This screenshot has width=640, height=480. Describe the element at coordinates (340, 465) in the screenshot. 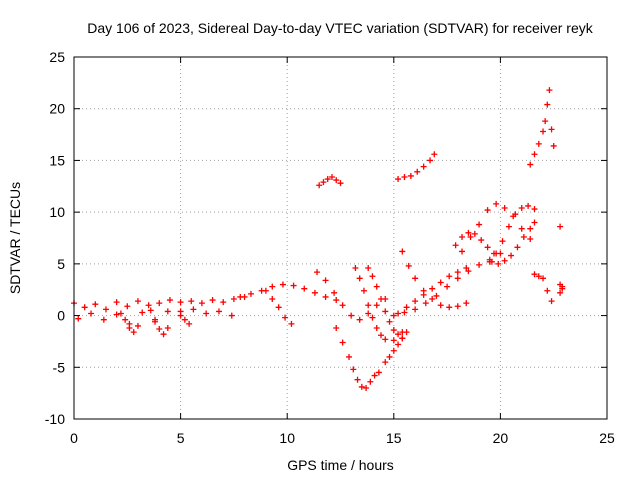

I see `x-axis-label: GPS time / hours` at that location.